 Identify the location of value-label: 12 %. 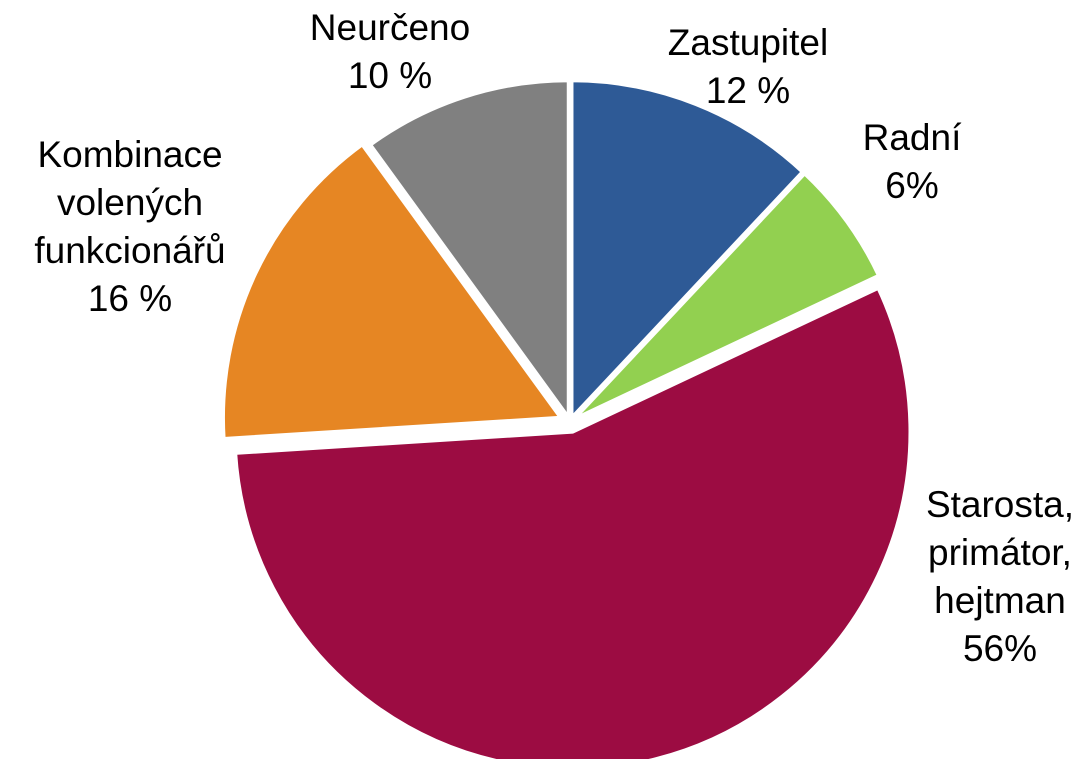
(748, 90).